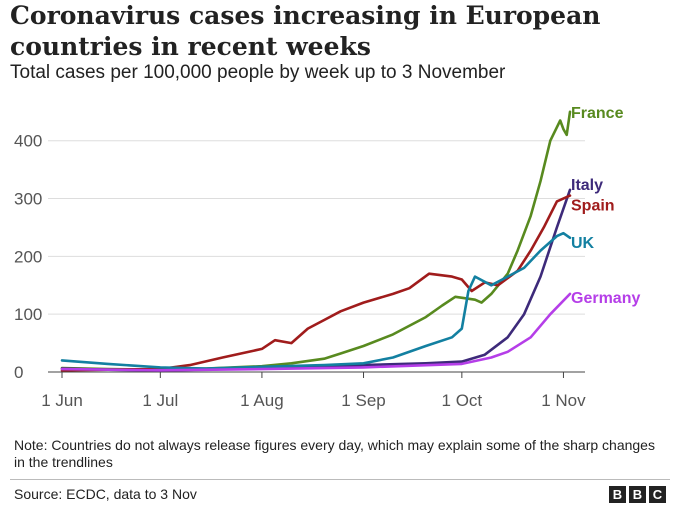 The width and height of the screenshot is (680, 528). I want to click on x-tick-label: 1 Nov, so click(563, 400).